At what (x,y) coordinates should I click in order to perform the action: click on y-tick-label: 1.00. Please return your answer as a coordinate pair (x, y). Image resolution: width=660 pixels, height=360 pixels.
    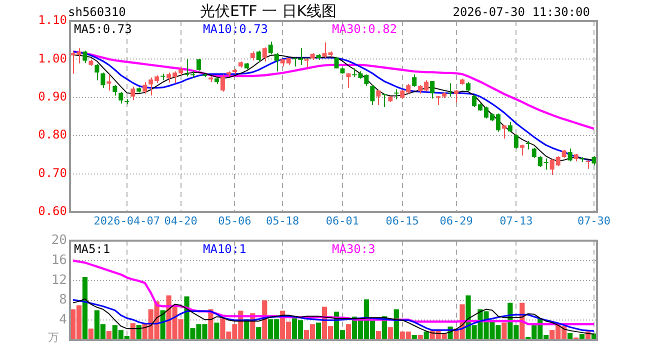
    Looking at the image, I should click on (52, 58).